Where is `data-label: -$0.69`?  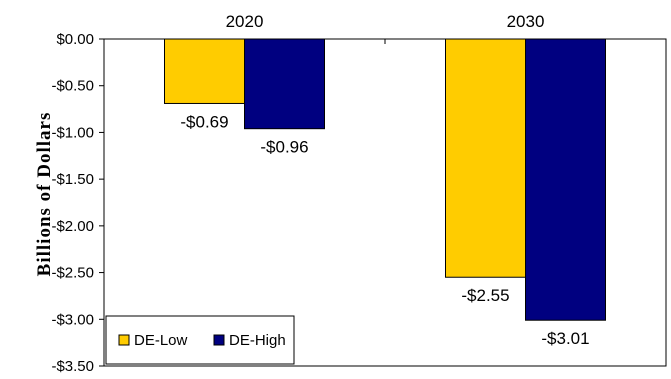 data-label: -$0.69 is located at coordinates (204, 121).